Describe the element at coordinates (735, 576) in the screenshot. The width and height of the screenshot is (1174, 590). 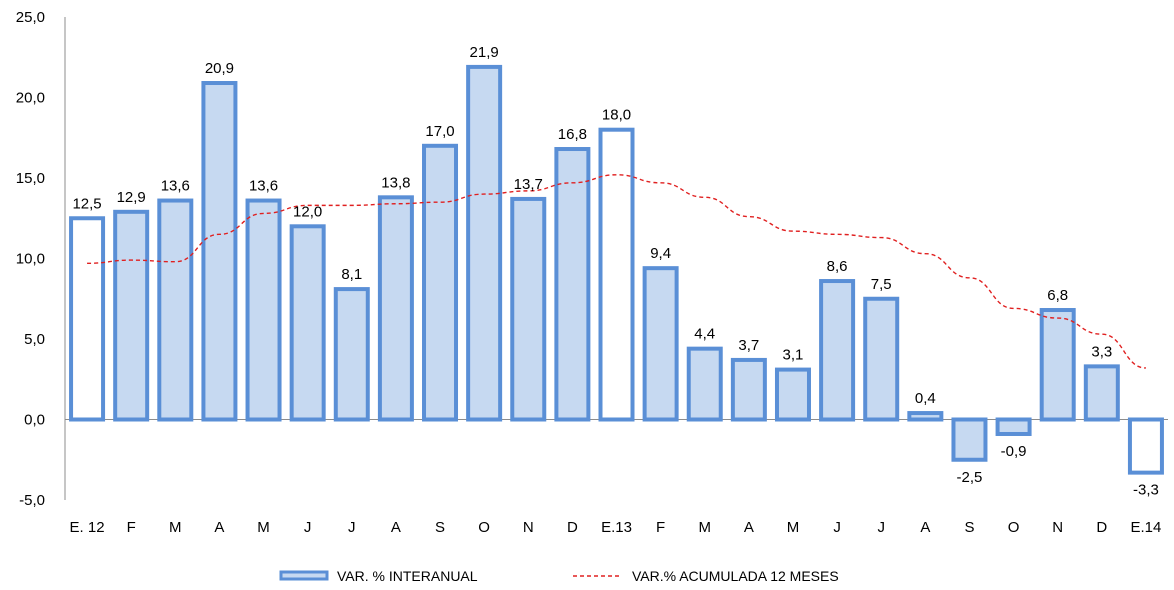
I see `legend-line-label: VAR.% ACUMULADA 12 MESES` at that location.